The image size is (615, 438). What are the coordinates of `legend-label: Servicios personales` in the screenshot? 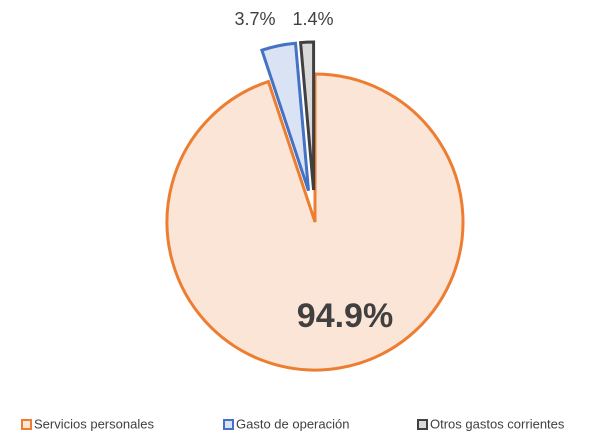 It's located at (94, 423).